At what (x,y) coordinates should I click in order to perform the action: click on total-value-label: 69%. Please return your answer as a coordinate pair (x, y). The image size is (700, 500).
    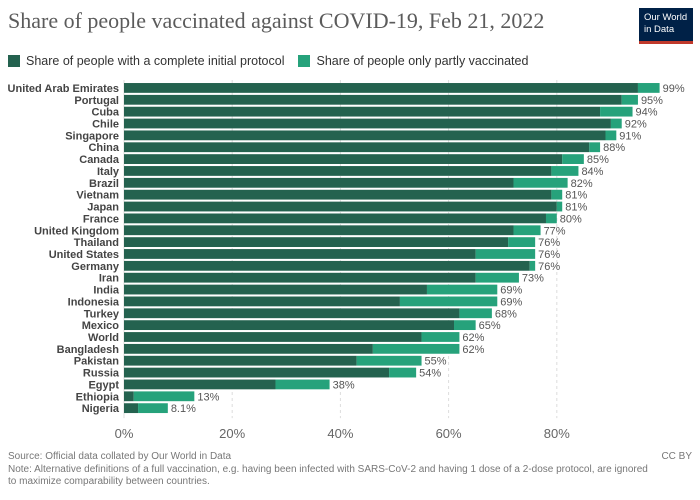
    Looking at the image, I should click on (511, 291).